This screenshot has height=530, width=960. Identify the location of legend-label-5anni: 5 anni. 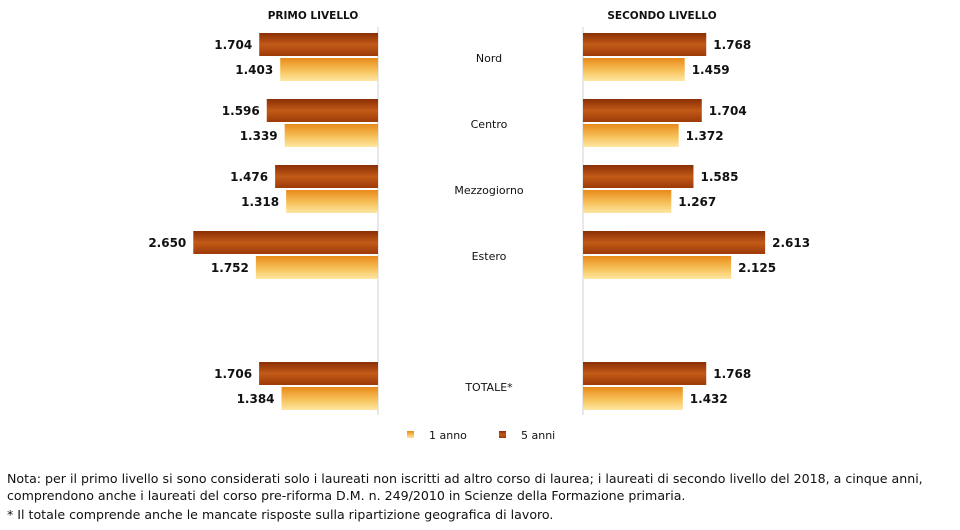
(538, 435).